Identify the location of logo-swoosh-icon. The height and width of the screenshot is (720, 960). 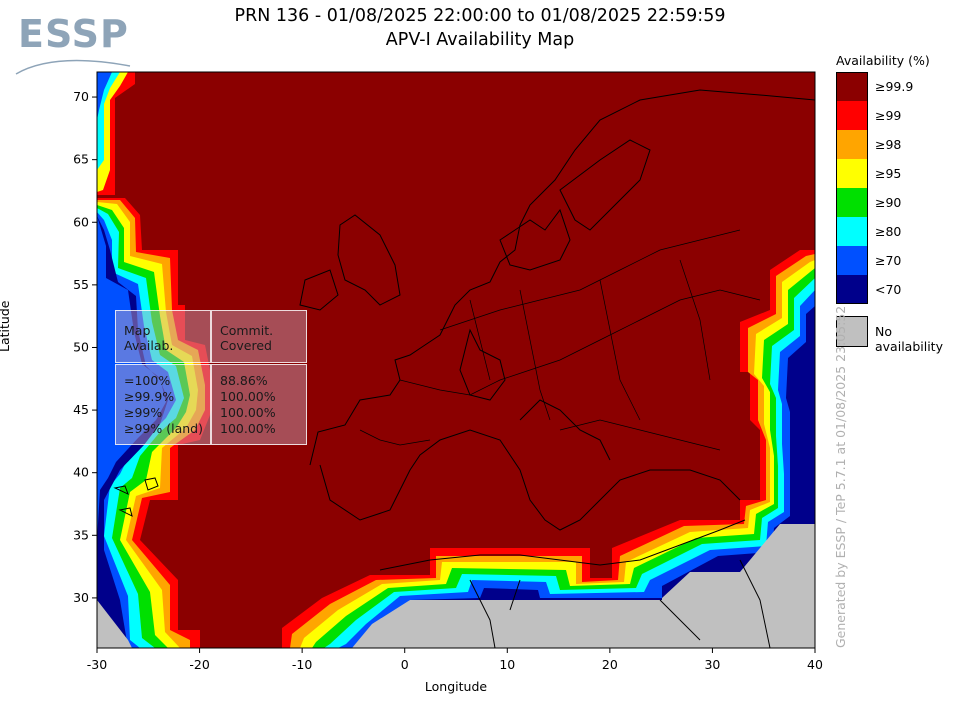
(73, 67).